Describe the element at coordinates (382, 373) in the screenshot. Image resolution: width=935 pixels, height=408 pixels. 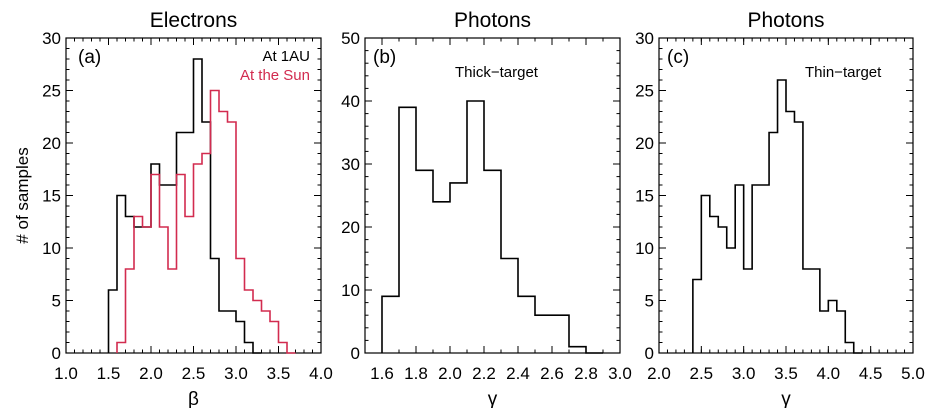
I see `x-tick-label: 1.6` at that location.